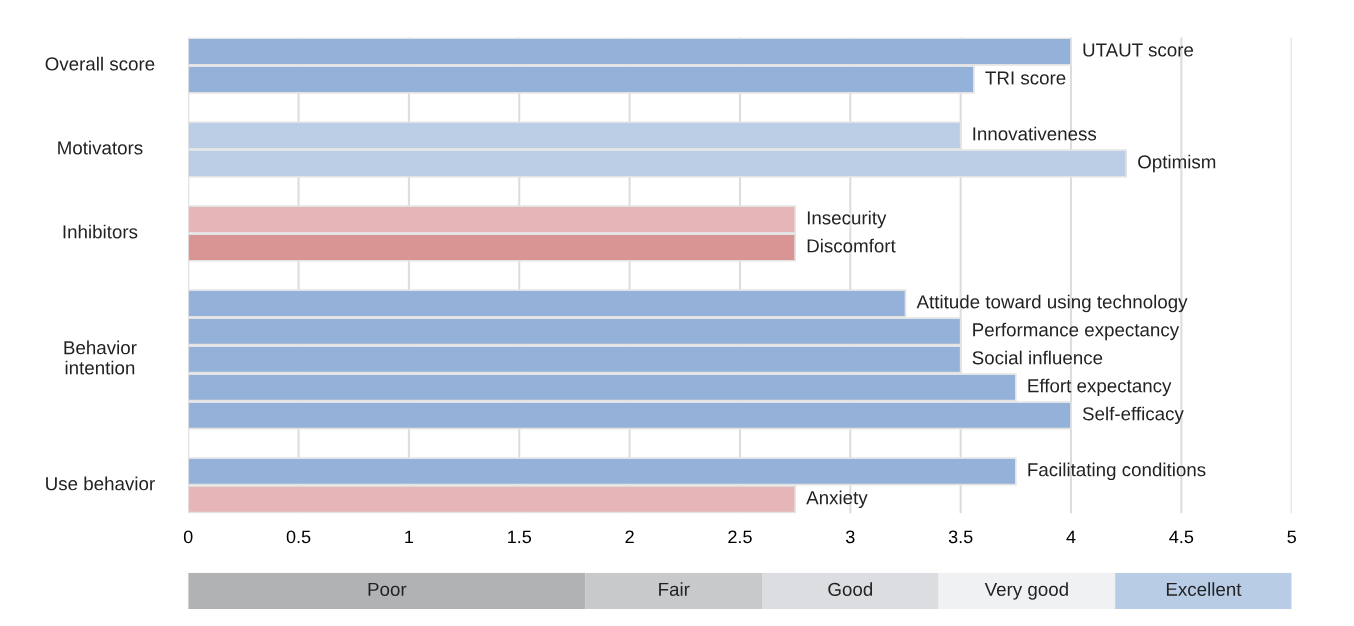  Describe the element at coordinates (1117, 471) in the screenshot. I see `y-tick-label: Facilitating conditions` at that location.